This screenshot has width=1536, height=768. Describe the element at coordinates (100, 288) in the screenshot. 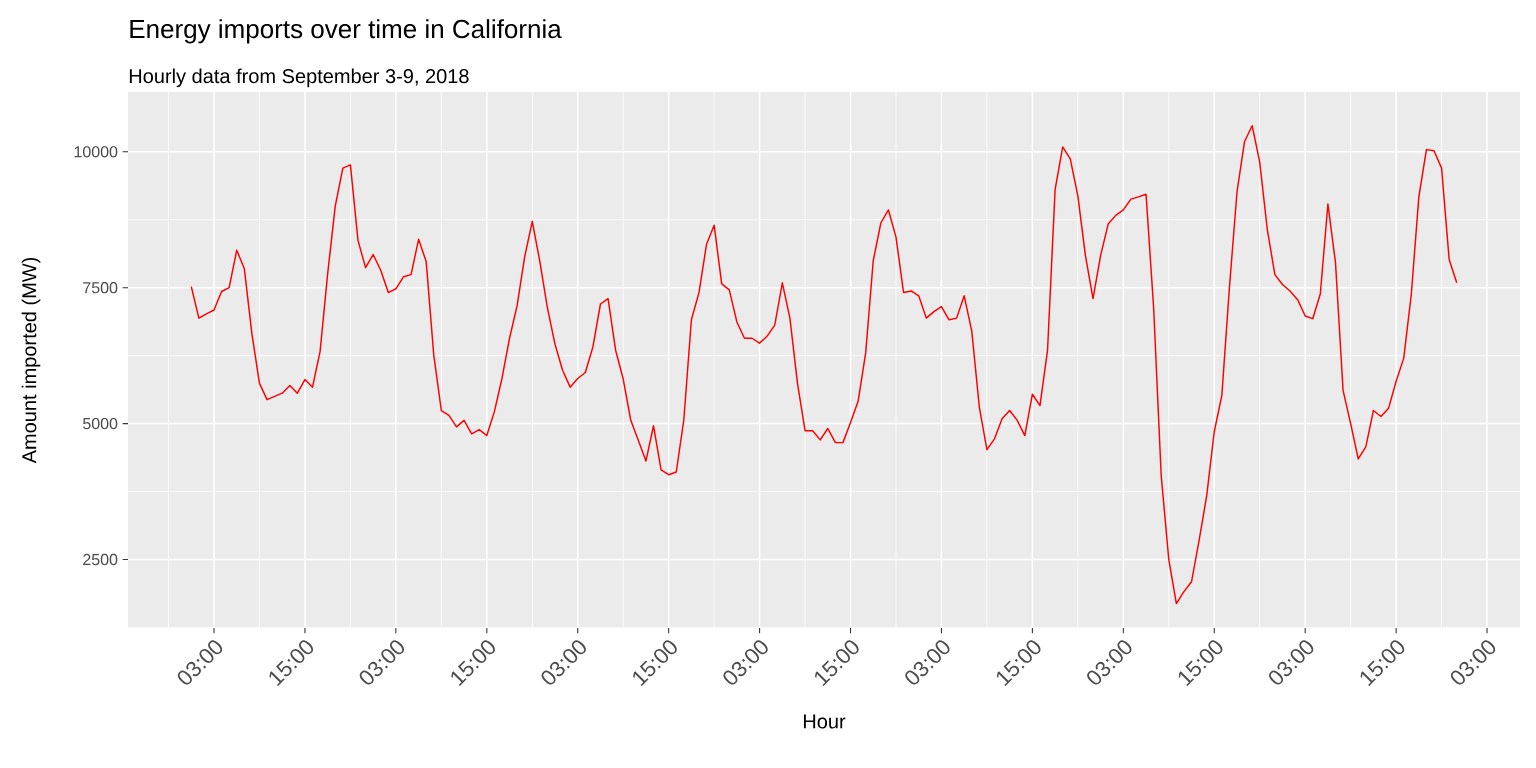

I see `y-tick-label: 7500` at that location.